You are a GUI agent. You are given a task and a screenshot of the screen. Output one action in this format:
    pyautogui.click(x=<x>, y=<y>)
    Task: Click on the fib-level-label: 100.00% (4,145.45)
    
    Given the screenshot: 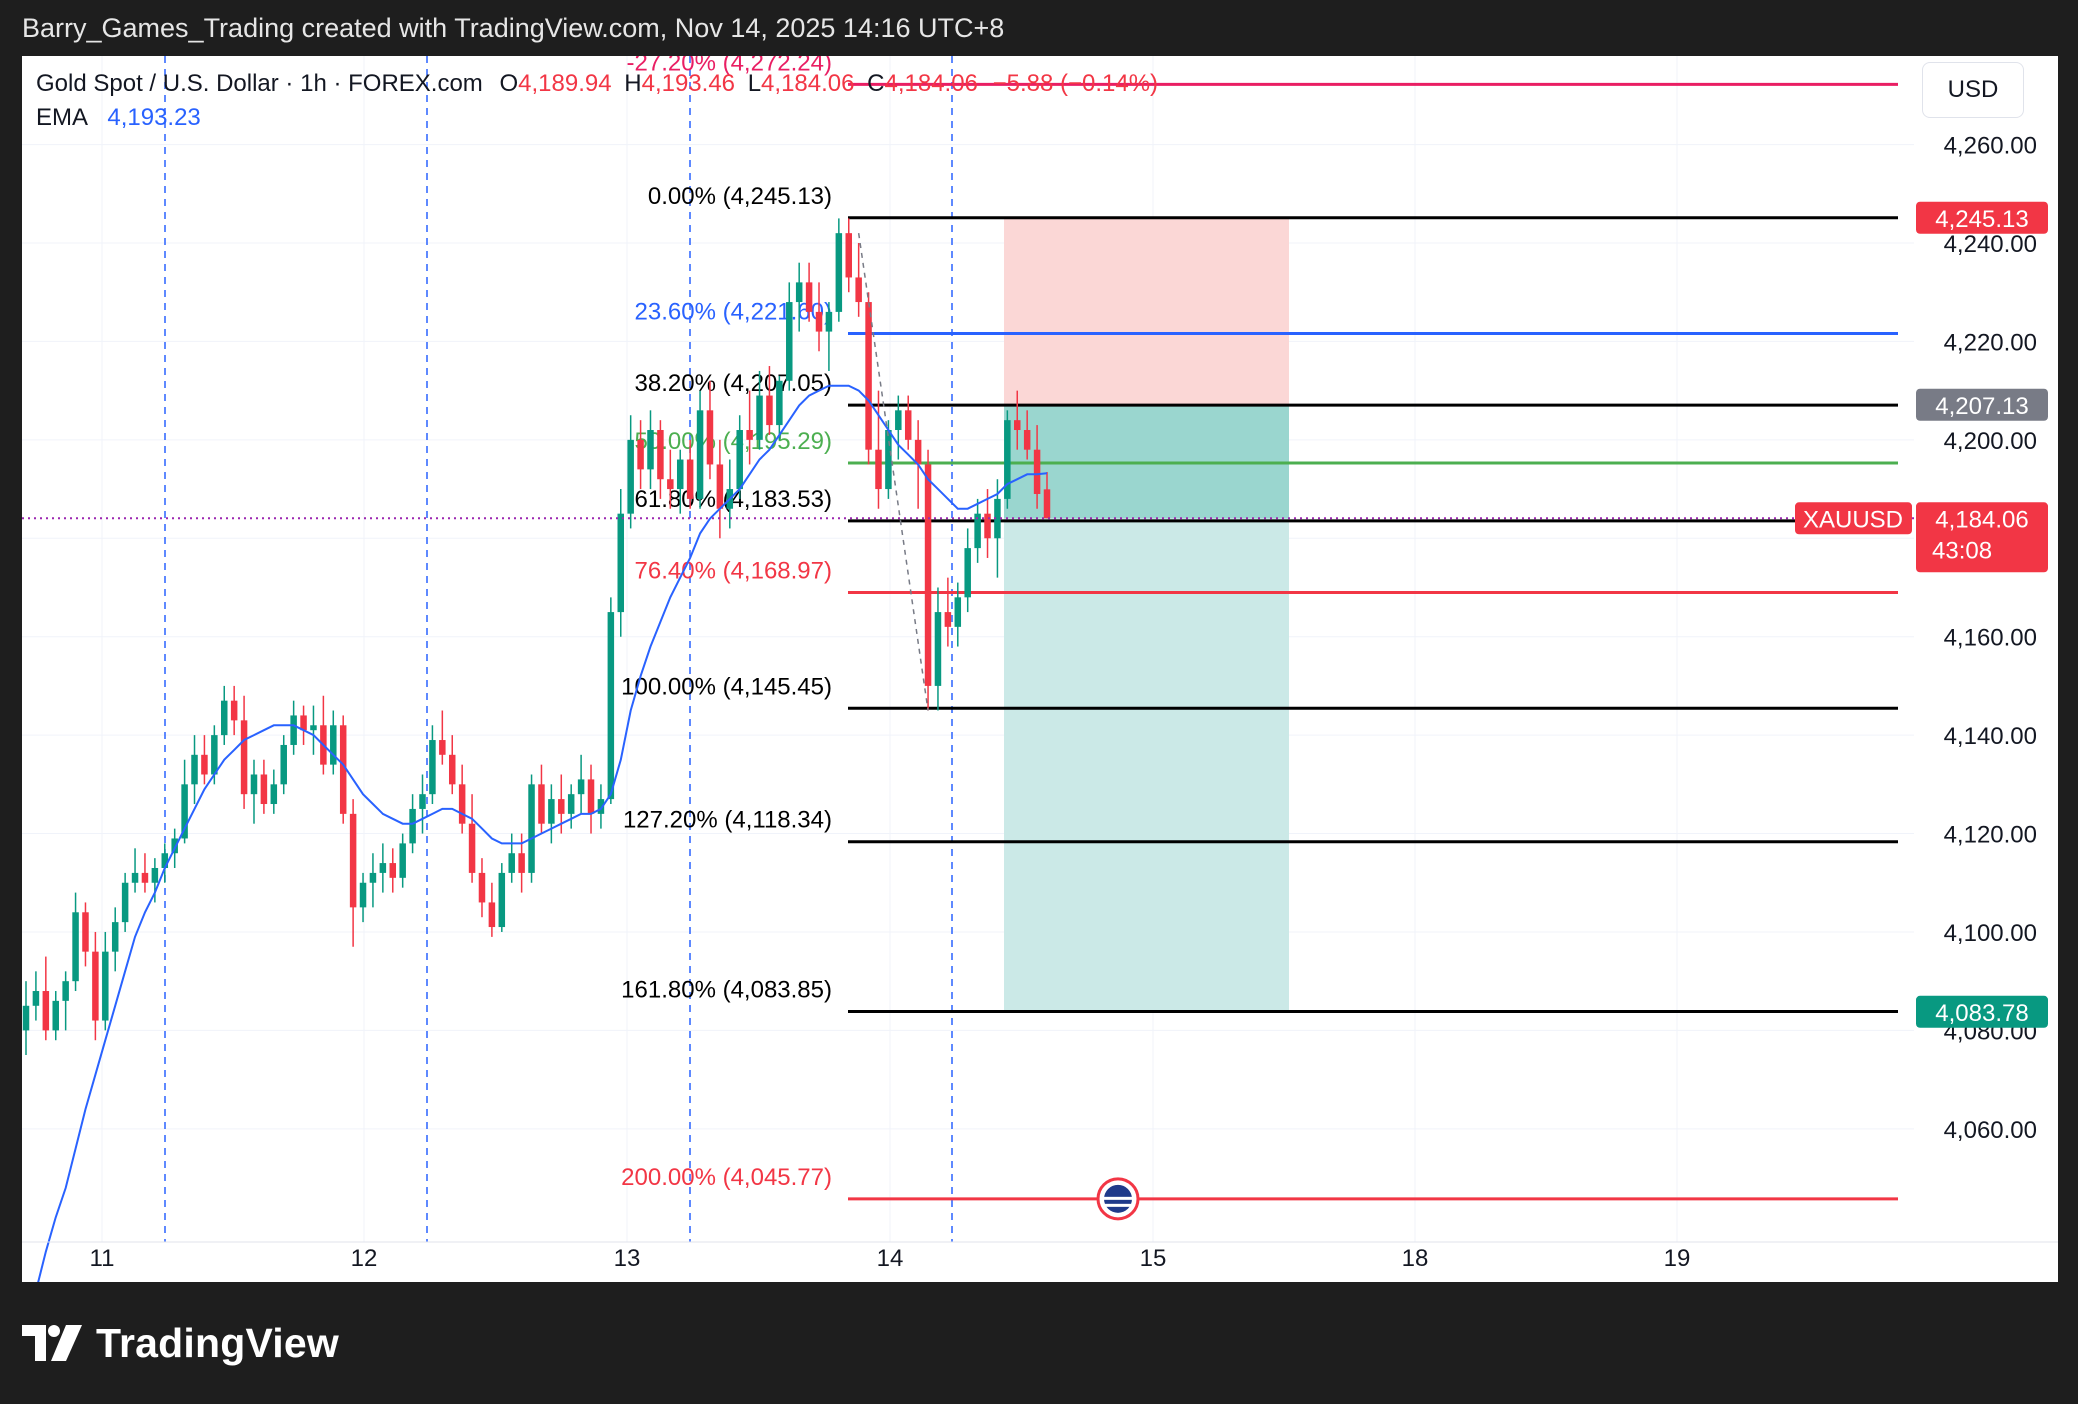 What is the action you would take?
    pyautogui.click(x=726, y=686)
    